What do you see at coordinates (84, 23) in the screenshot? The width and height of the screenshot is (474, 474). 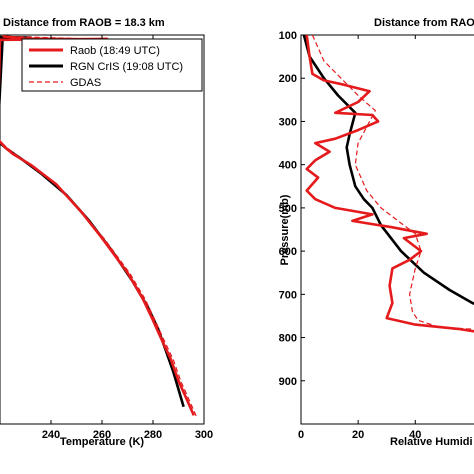 I see `left-chart-title: Distance from RAOB = 18.3 km` at bounding box center [84, 23].